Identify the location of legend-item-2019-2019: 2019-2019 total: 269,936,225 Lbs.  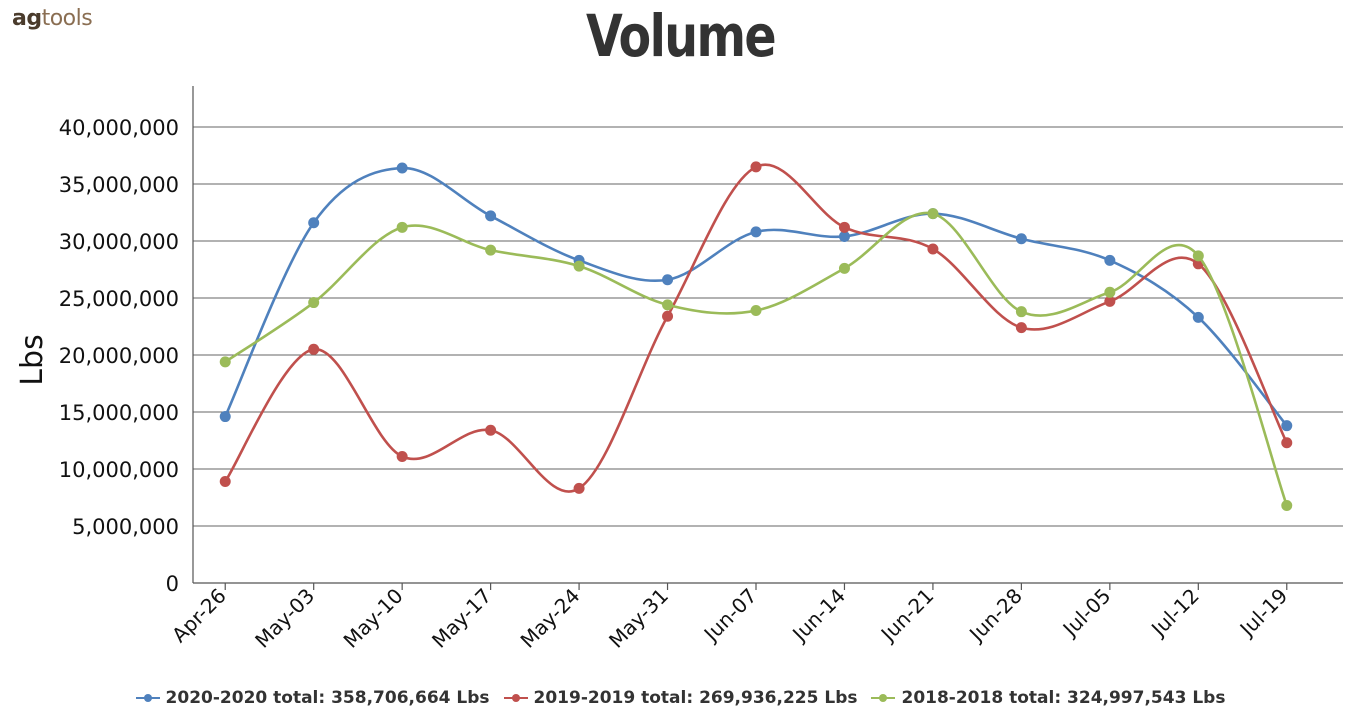
(680, 698).